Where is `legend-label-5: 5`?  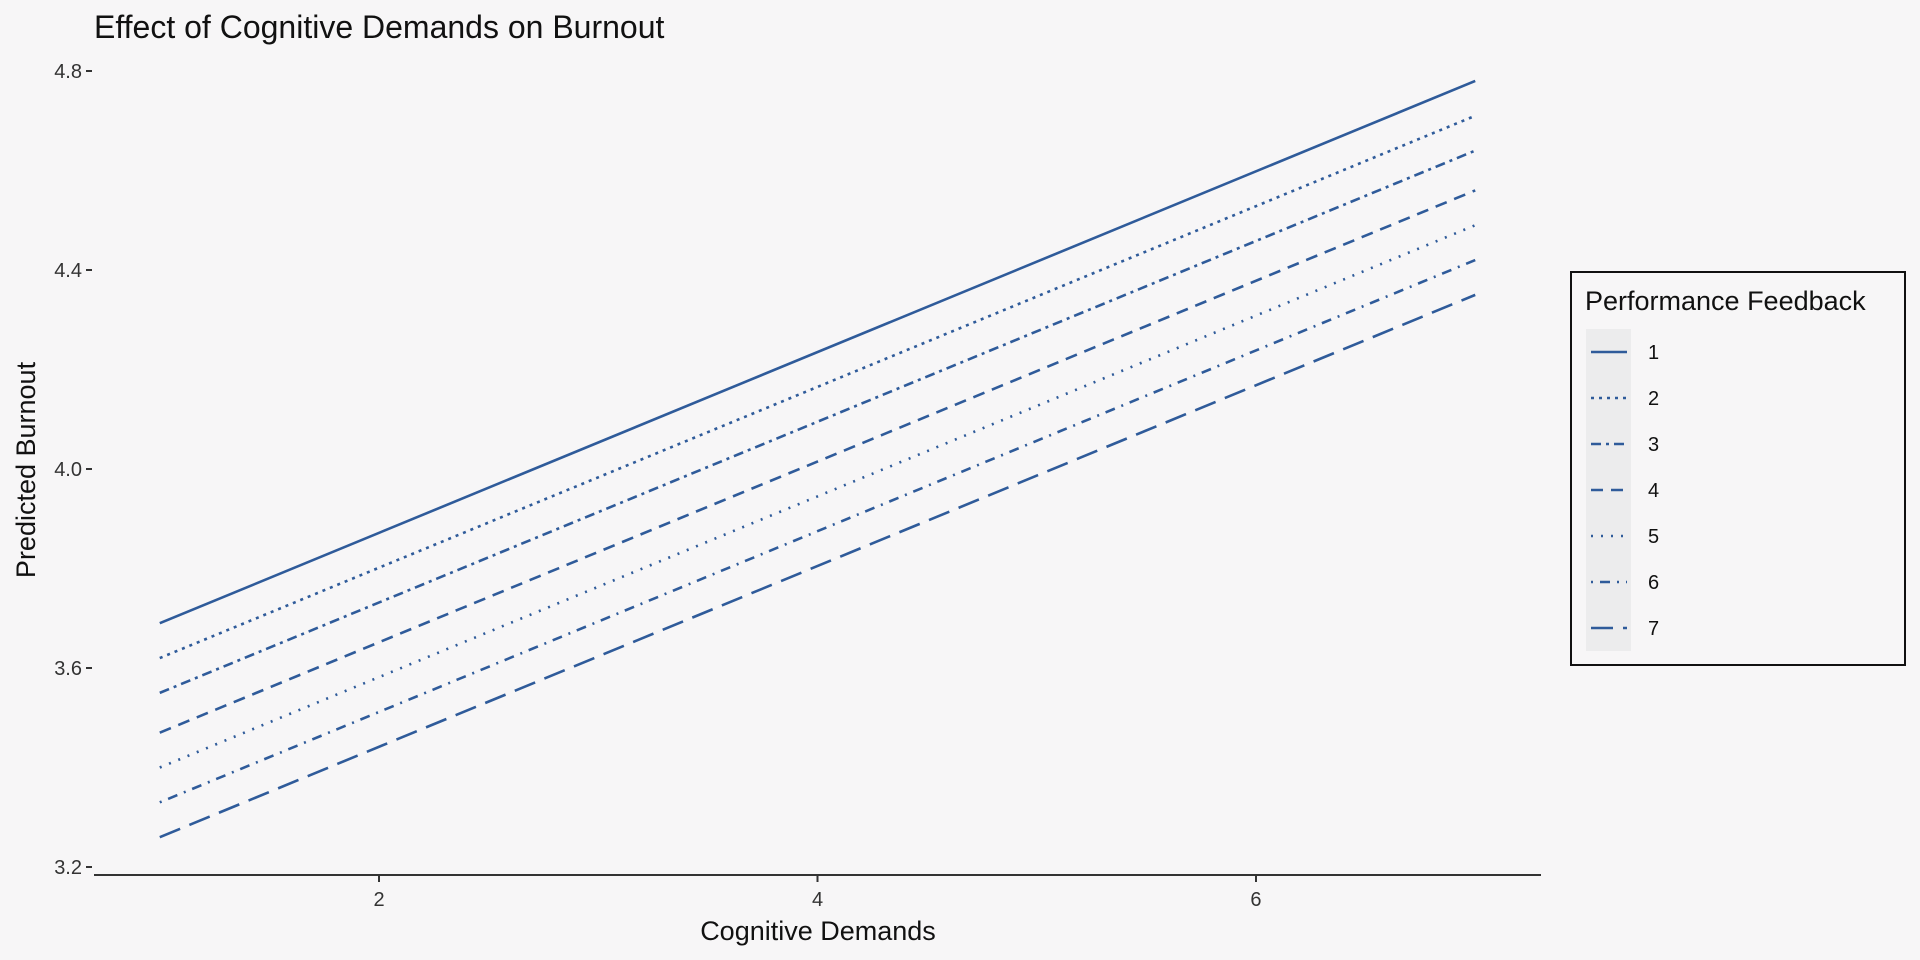
legend-label-5: 5 is located at coordinates (1653, 537).